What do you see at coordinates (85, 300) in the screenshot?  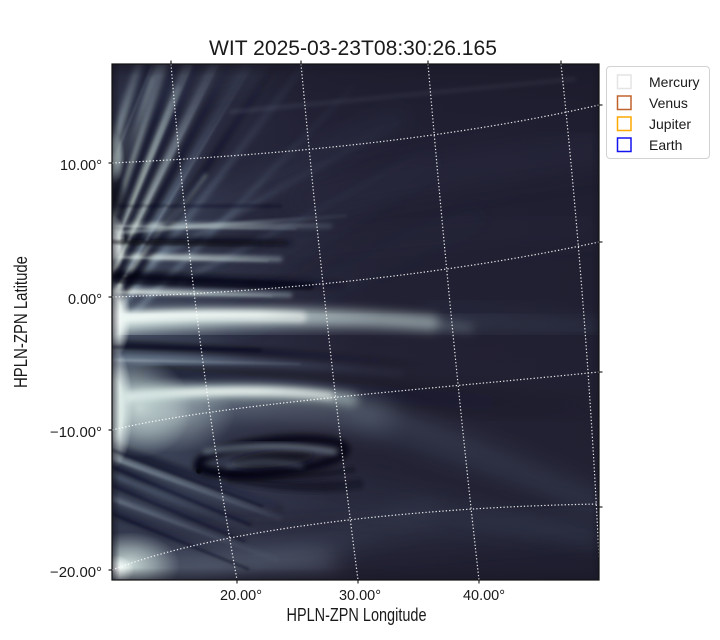 I see `svg-text: 0.00°` at bounding box center [85, 300].